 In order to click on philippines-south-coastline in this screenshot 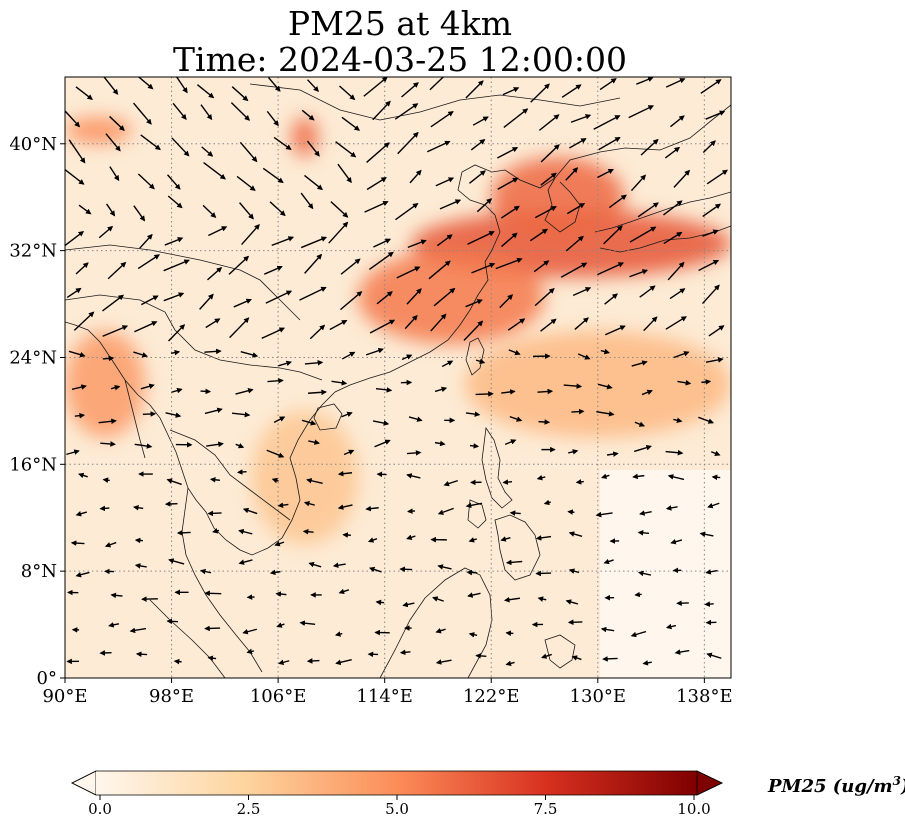, I will do `click(517, 547)`.